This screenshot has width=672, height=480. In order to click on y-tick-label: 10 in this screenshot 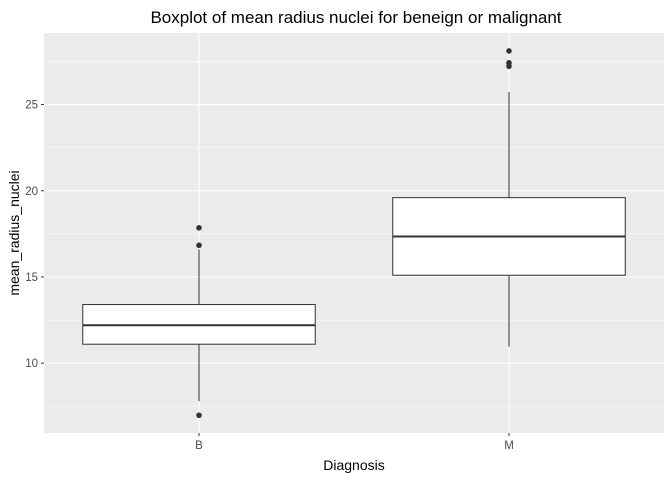, I will do `click(31, 364)`.